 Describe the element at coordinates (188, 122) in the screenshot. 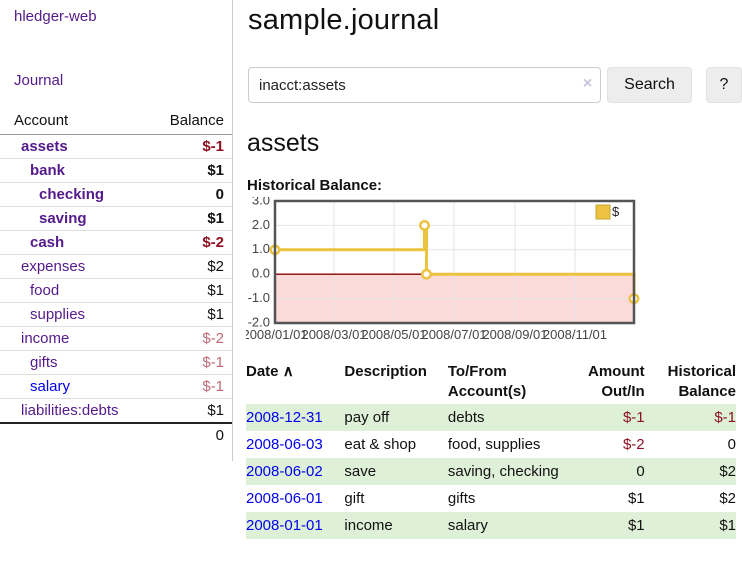

I see `accounts-header-balance: Balance` at that location.